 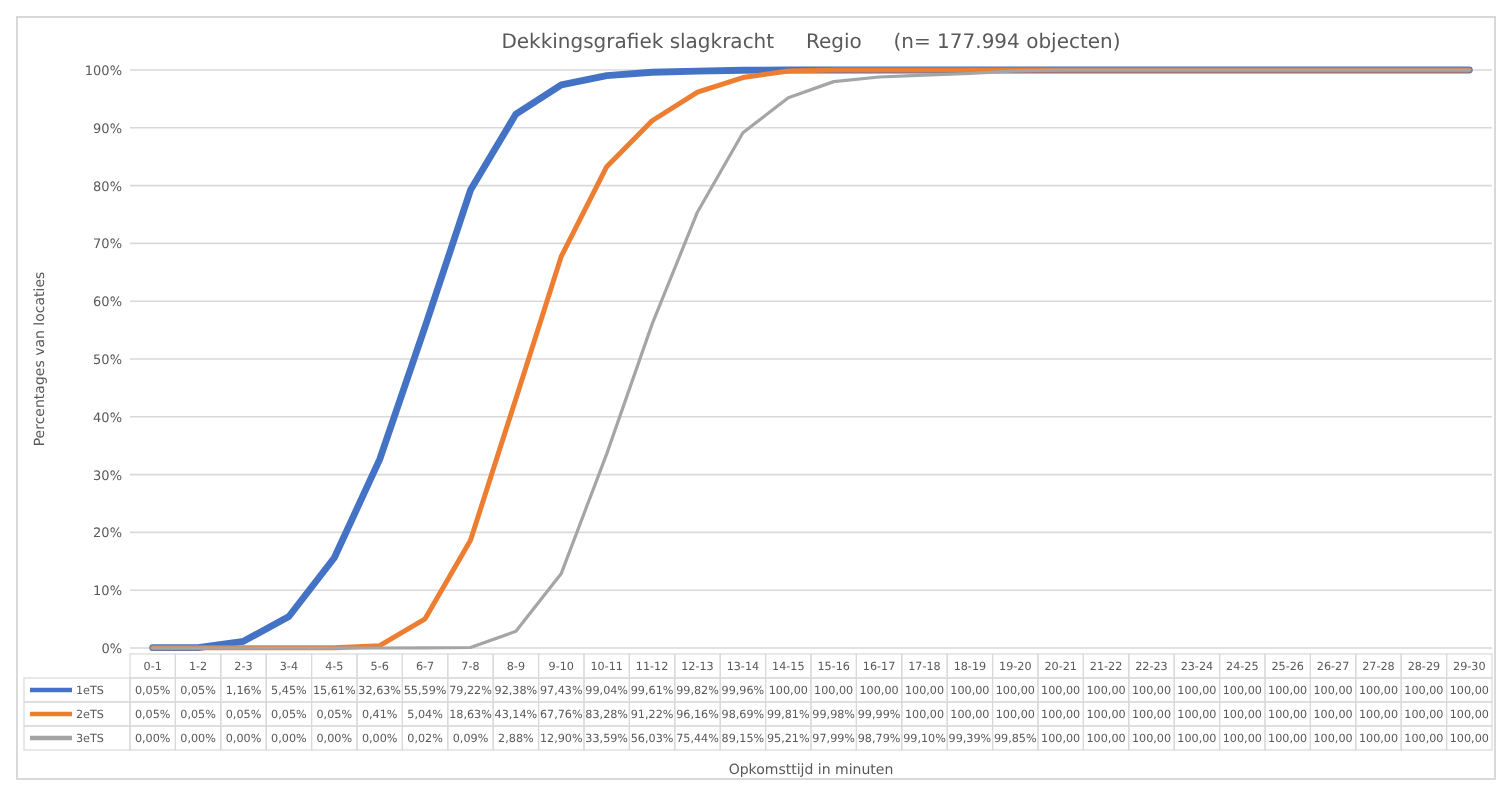 I want to click on chart-title: Dekkingsgrafiek slagkracht Regio (n= 177.994 objecten), so click(x=811, y=43).